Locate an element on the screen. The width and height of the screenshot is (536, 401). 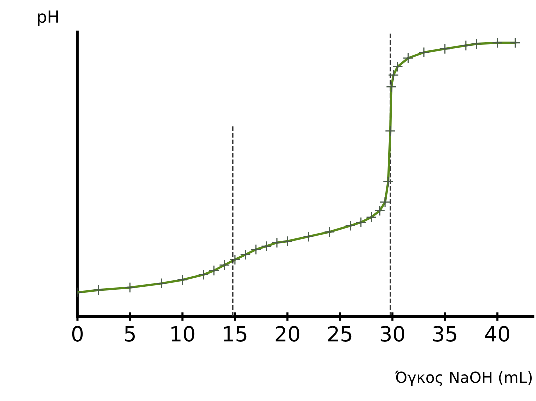
x-tick-label: 35 is located at coordinates (445, 334).